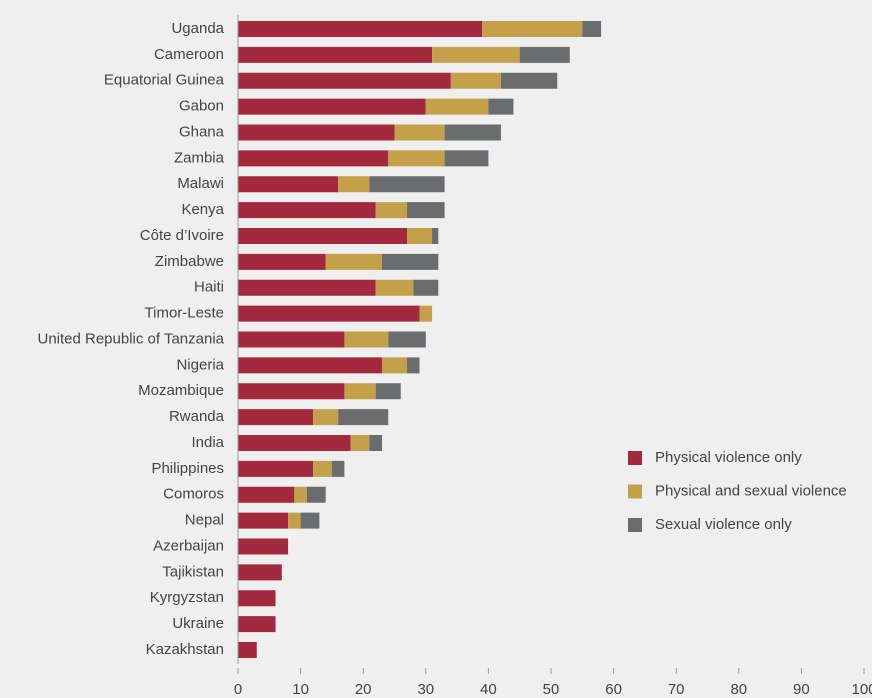  What do you see at coordinates (198, 623) in the screenshot?
I see `y-tick-label: Ukraine` at bounding box center [198, 623].